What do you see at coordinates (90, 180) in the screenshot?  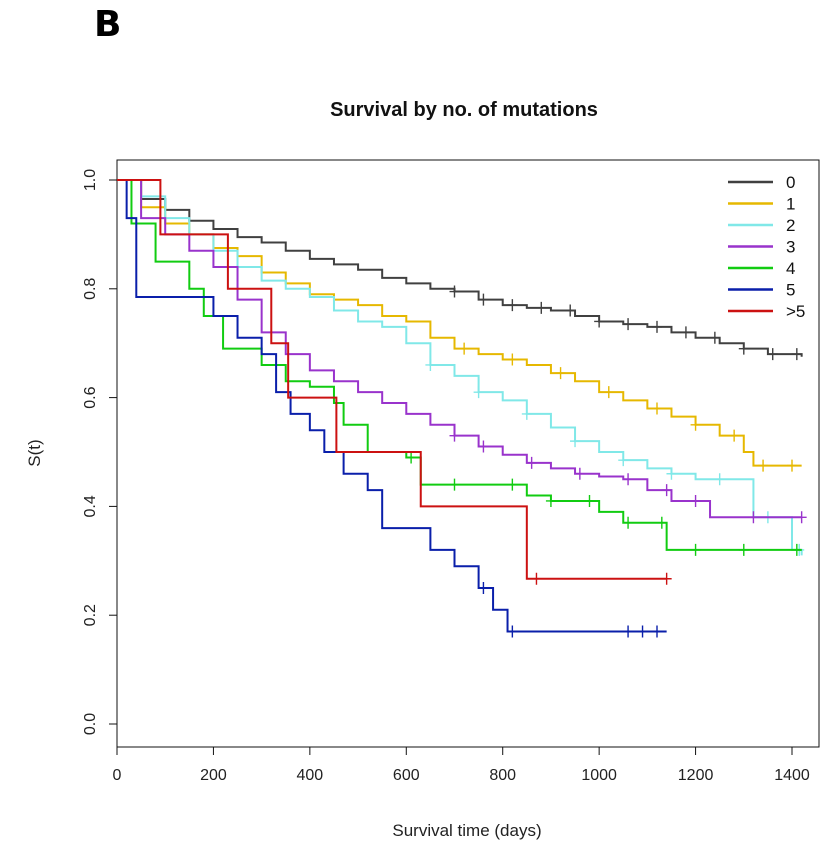 I see `y-tick-label: 1.0` at bounding box center [90, 180].